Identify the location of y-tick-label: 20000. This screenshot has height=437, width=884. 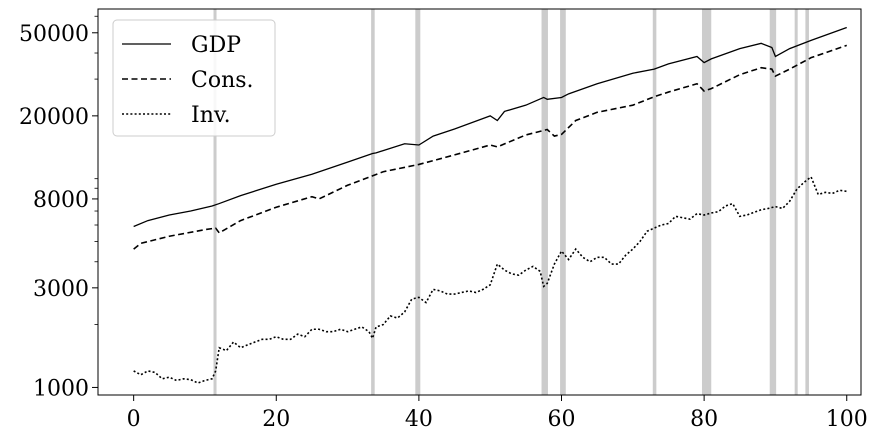
(54, 117).